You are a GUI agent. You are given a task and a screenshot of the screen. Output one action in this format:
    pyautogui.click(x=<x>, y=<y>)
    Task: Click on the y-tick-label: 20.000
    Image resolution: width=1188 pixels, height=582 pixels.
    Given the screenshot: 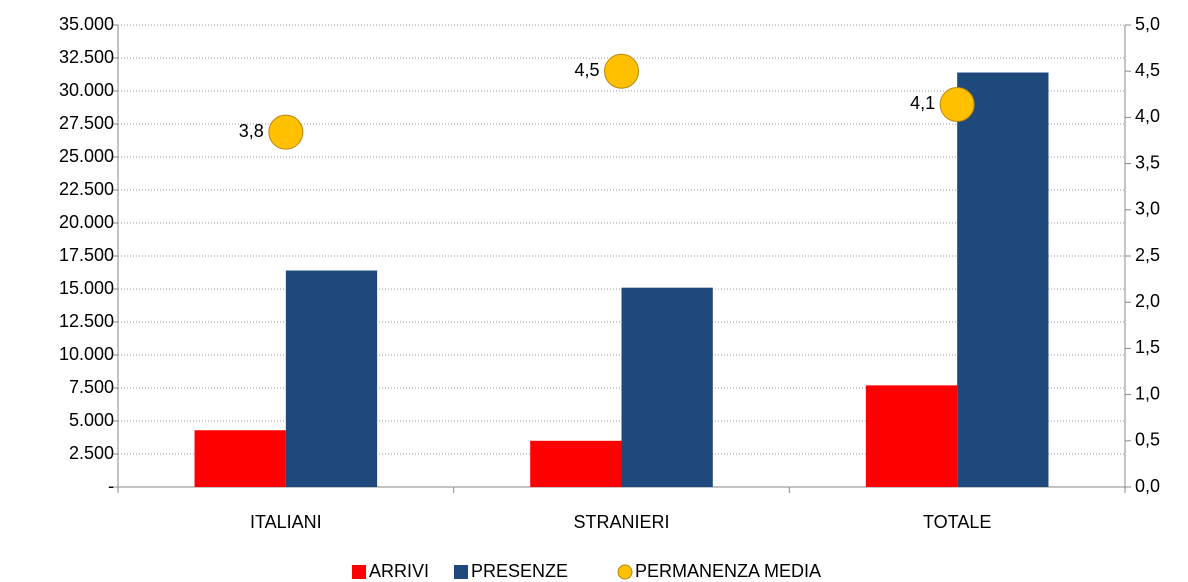 What is the action you would take?
    pyautogui.click(x=86, y=222)
    